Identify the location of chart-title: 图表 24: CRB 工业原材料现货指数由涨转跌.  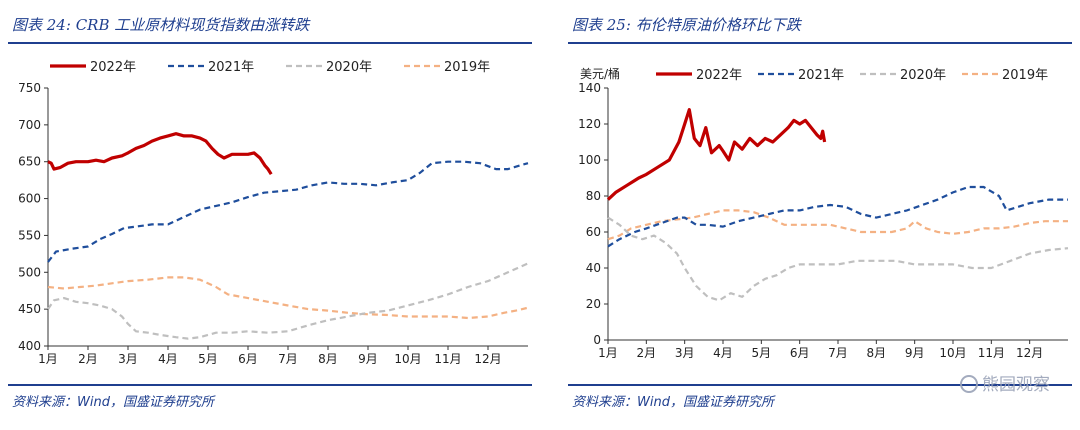
(160, 24).